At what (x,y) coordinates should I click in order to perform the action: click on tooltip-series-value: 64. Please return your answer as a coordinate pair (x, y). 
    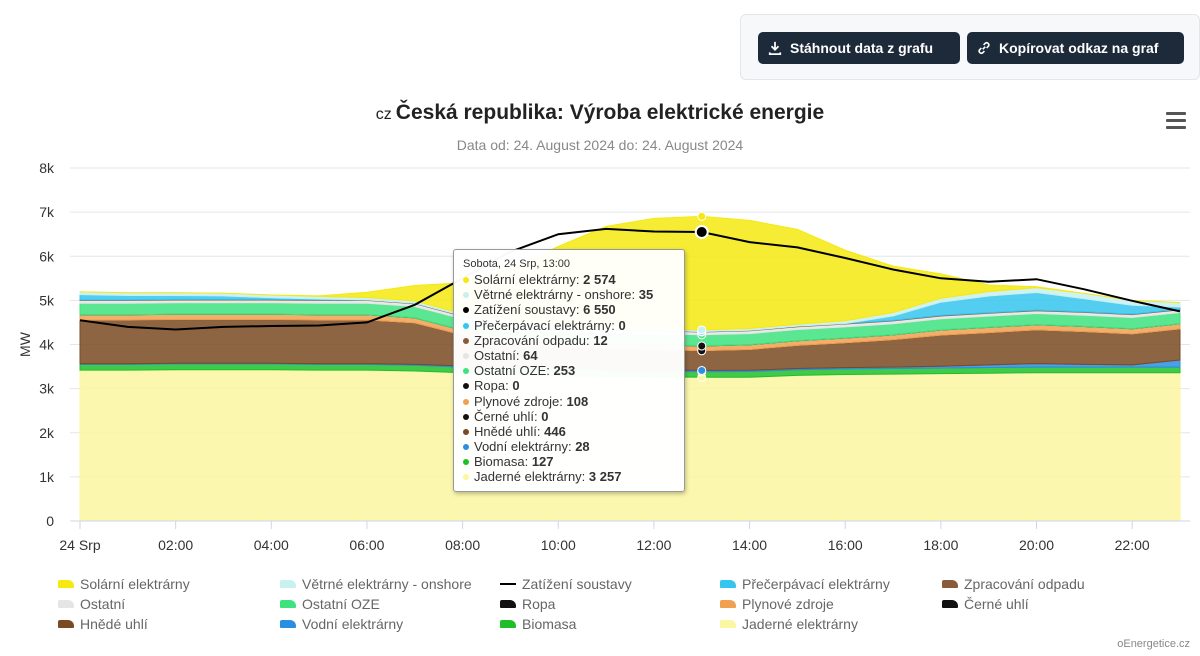
    Looking at the image, I should click on (530, 355).